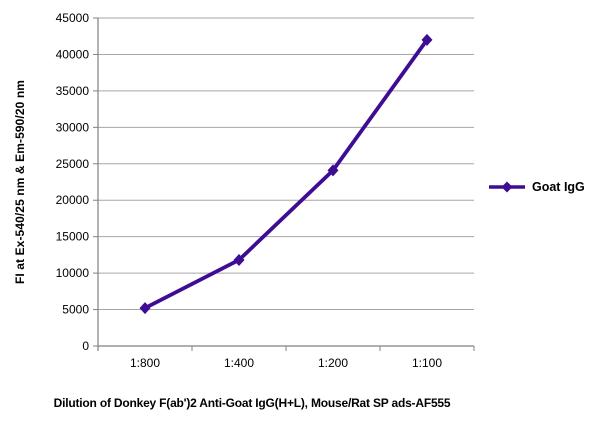 Image resolution: width=600 pixels, height=427 pixels. What do you see at coordinates (145, 363) in the screenshot?
I see `x-tick-label: 1:800` at bounding box center [145, 363].